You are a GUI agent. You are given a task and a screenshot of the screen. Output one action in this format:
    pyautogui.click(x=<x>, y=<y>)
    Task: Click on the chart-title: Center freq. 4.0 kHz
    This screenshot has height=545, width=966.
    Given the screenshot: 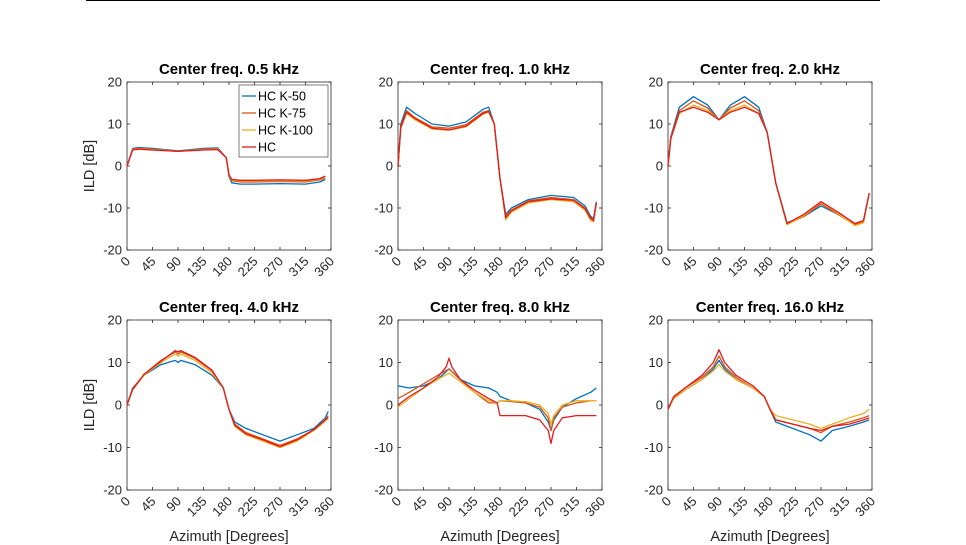 What is the action you would take?
    pyautogui.click(x=229, y=307)
    